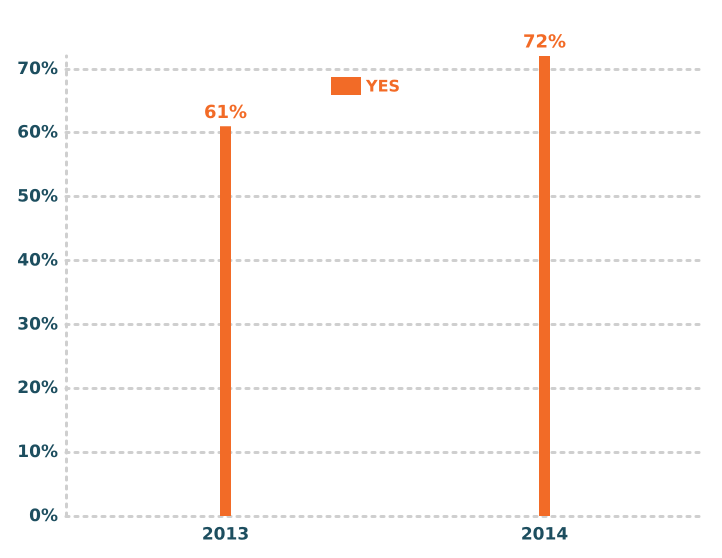  Describe the element at coordinates (37, 68) in the screenshot. I see `y-tick-label: 70%` at that location.